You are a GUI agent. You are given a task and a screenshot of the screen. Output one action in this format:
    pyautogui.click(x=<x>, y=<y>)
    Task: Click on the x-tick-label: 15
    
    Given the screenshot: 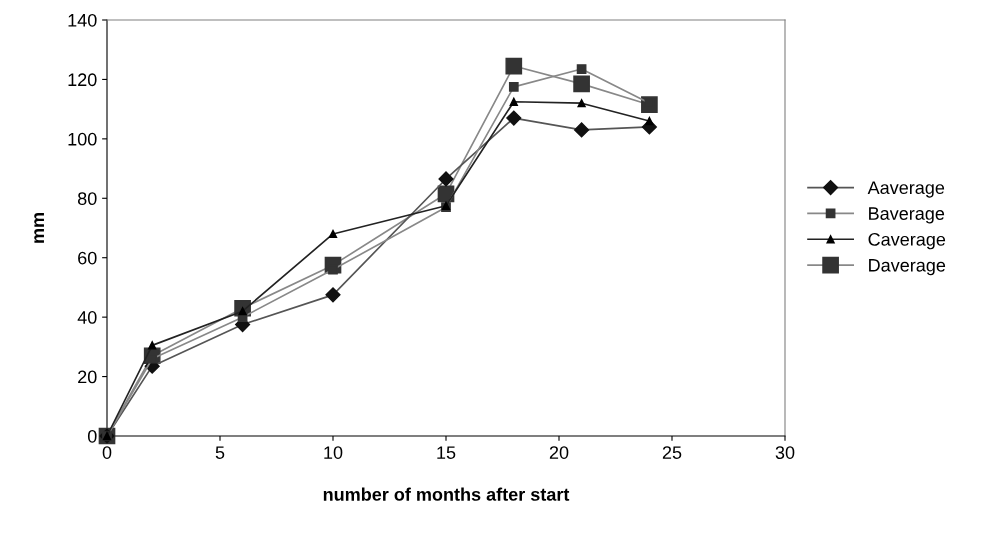 What is the action you would take?
    pyautogui.click(x=446, y=452)
    